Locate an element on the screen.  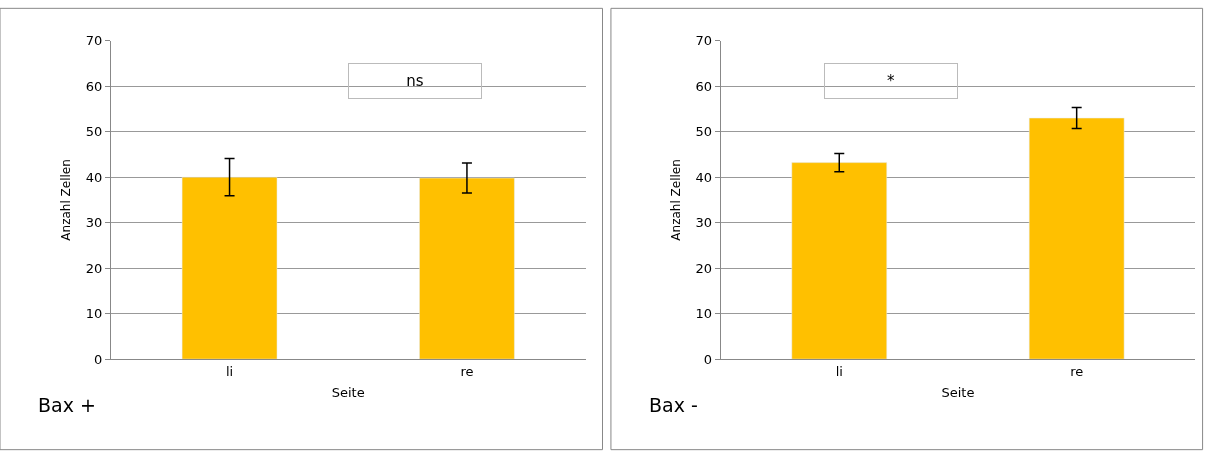
annotation: ns is located at coordinates (415, 81).